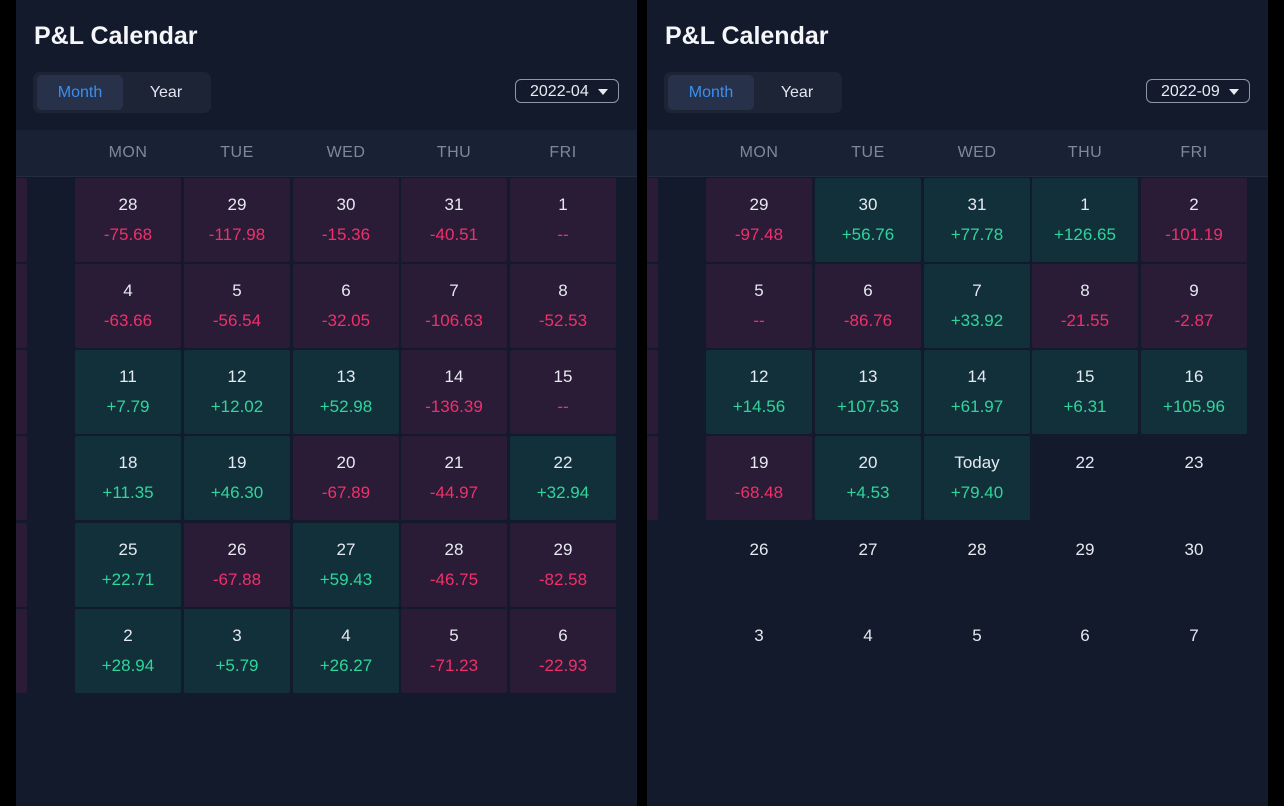 The width and height of the screenshot is (1284, 806). Describe the element at coordinates (128, 220) in the screenshot. I see `calendar-day-cell: 28 -75.68` at that location.